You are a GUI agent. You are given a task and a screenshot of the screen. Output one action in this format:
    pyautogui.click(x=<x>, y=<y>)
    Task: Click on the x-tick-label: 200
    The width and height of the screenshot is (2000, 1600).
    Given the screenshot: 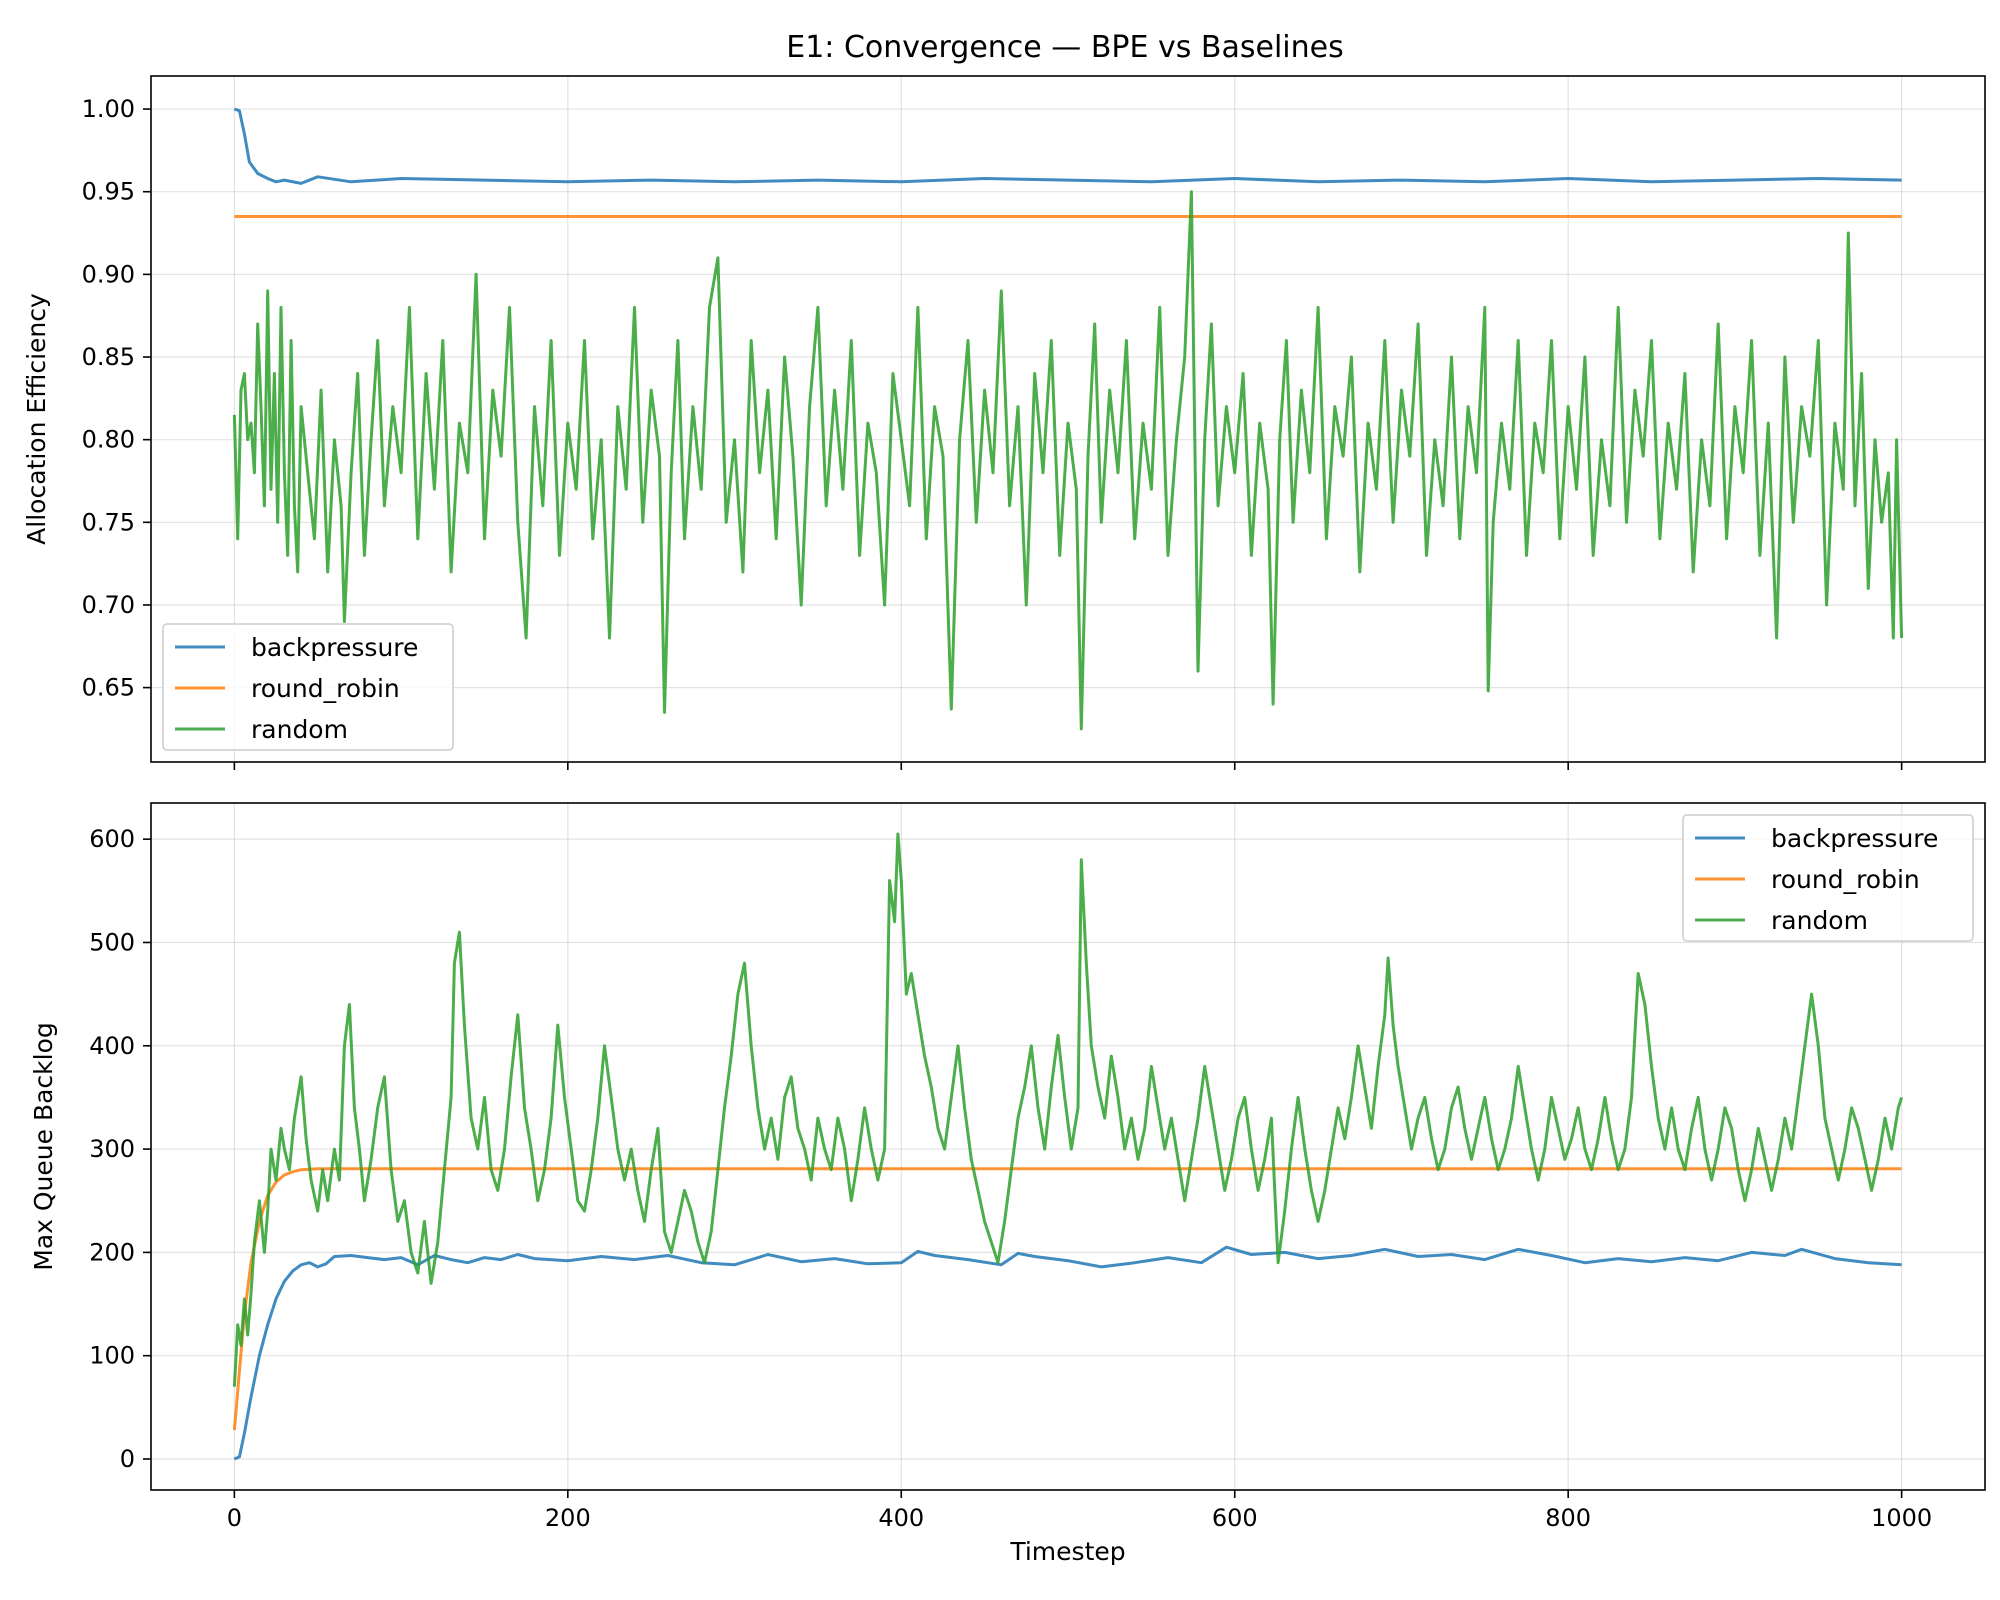 What is the action you would take?
    pyautogui.click(x=568, y=1518)
    